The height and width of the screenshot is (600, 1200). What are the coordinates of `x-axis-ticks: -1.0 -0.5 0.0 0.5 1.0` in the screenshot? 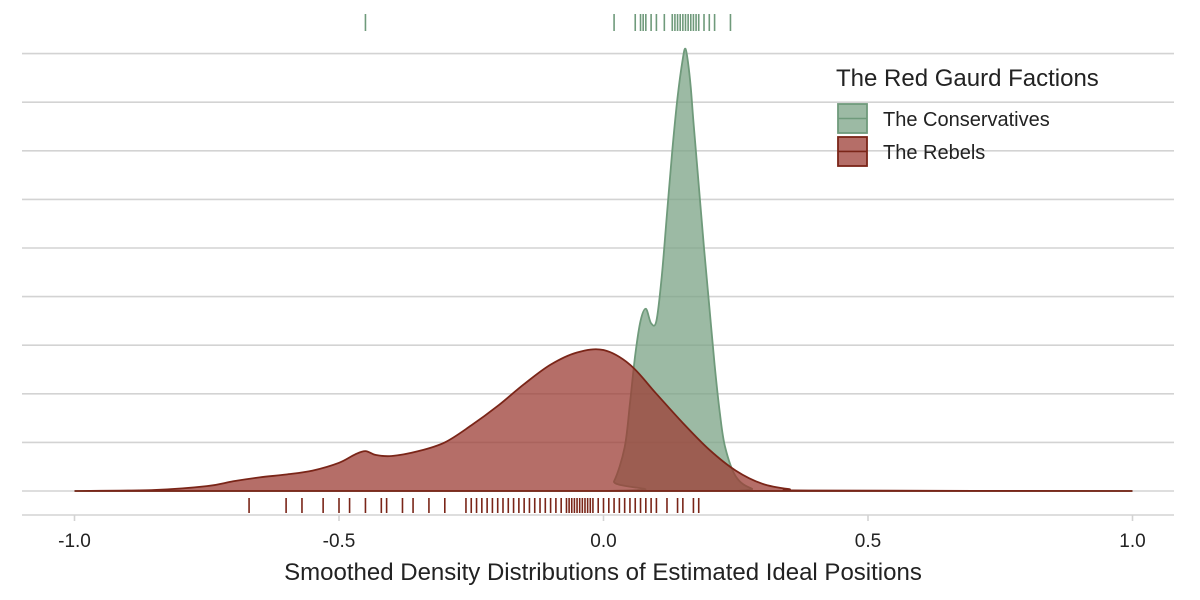 It's located at (602, 533).